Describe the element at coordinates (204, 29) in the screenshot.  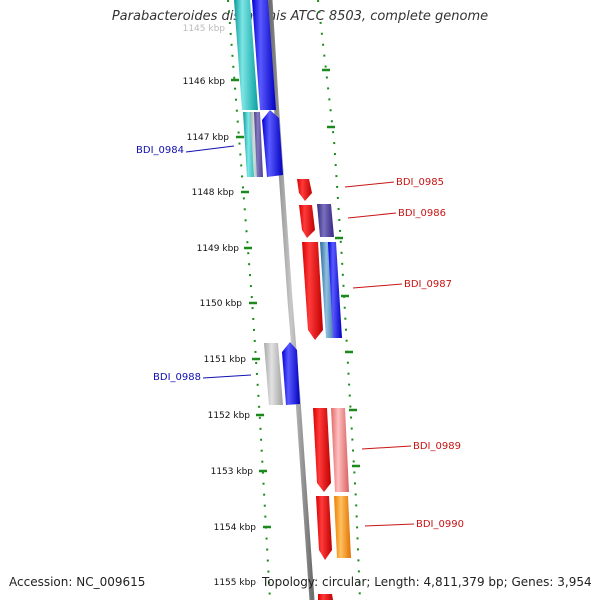
I see `scale-label: 1145 kbp` at that location.